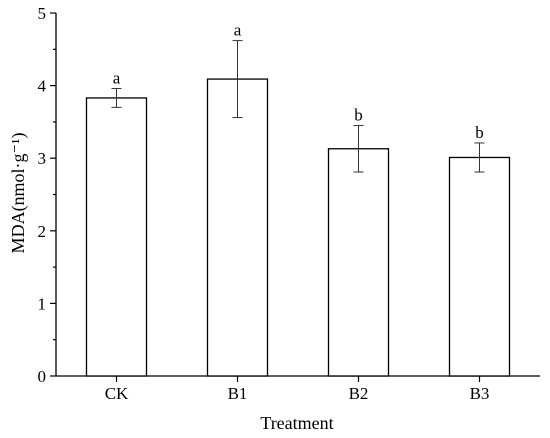 The image size is (550, 438). Describe the element at coordinates (116, 237) in the screenshot. I see `bar-ck` at that location.